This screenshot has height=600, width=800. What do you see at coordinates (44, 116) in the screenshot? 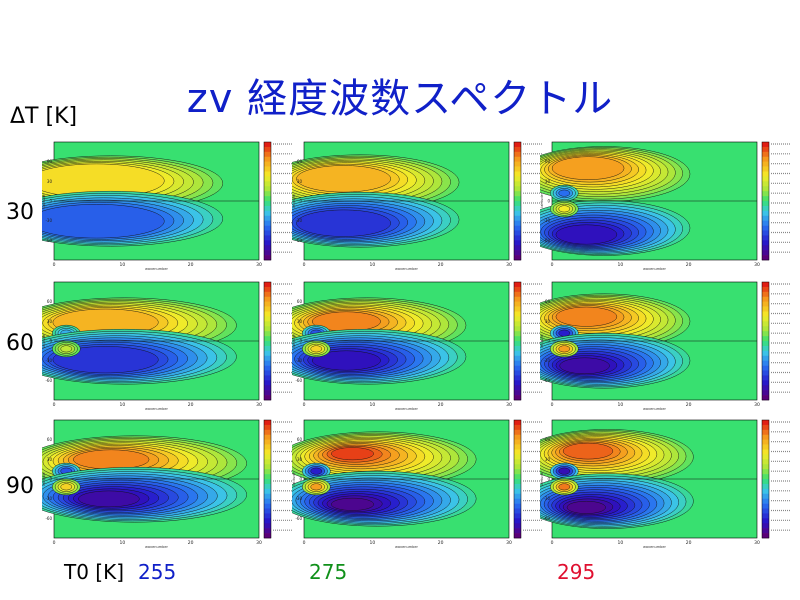
I see `delta-t-label: ΔT [K]` at bounding box center [44, 116].